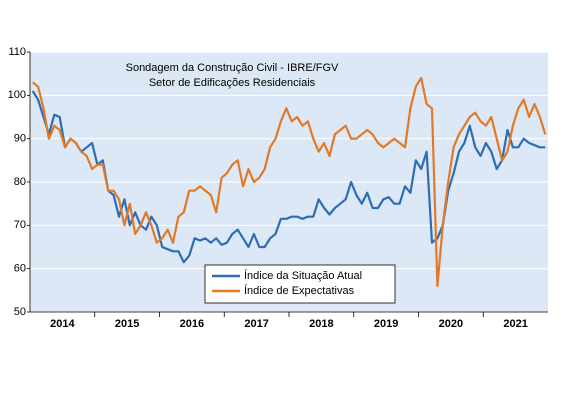  What do you see at coordinates (20, 225) in the screenshot?
I see `y-tick-label: 70` at bounding box center [20, 225].